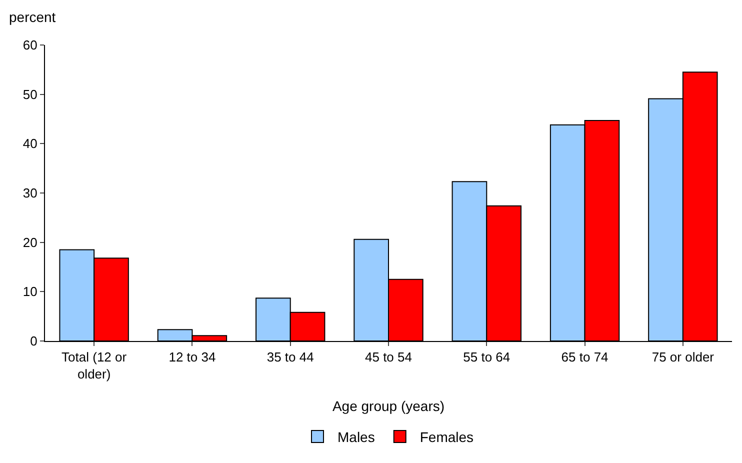  I want to click on y-tick-label: 30, so click(30, 193).